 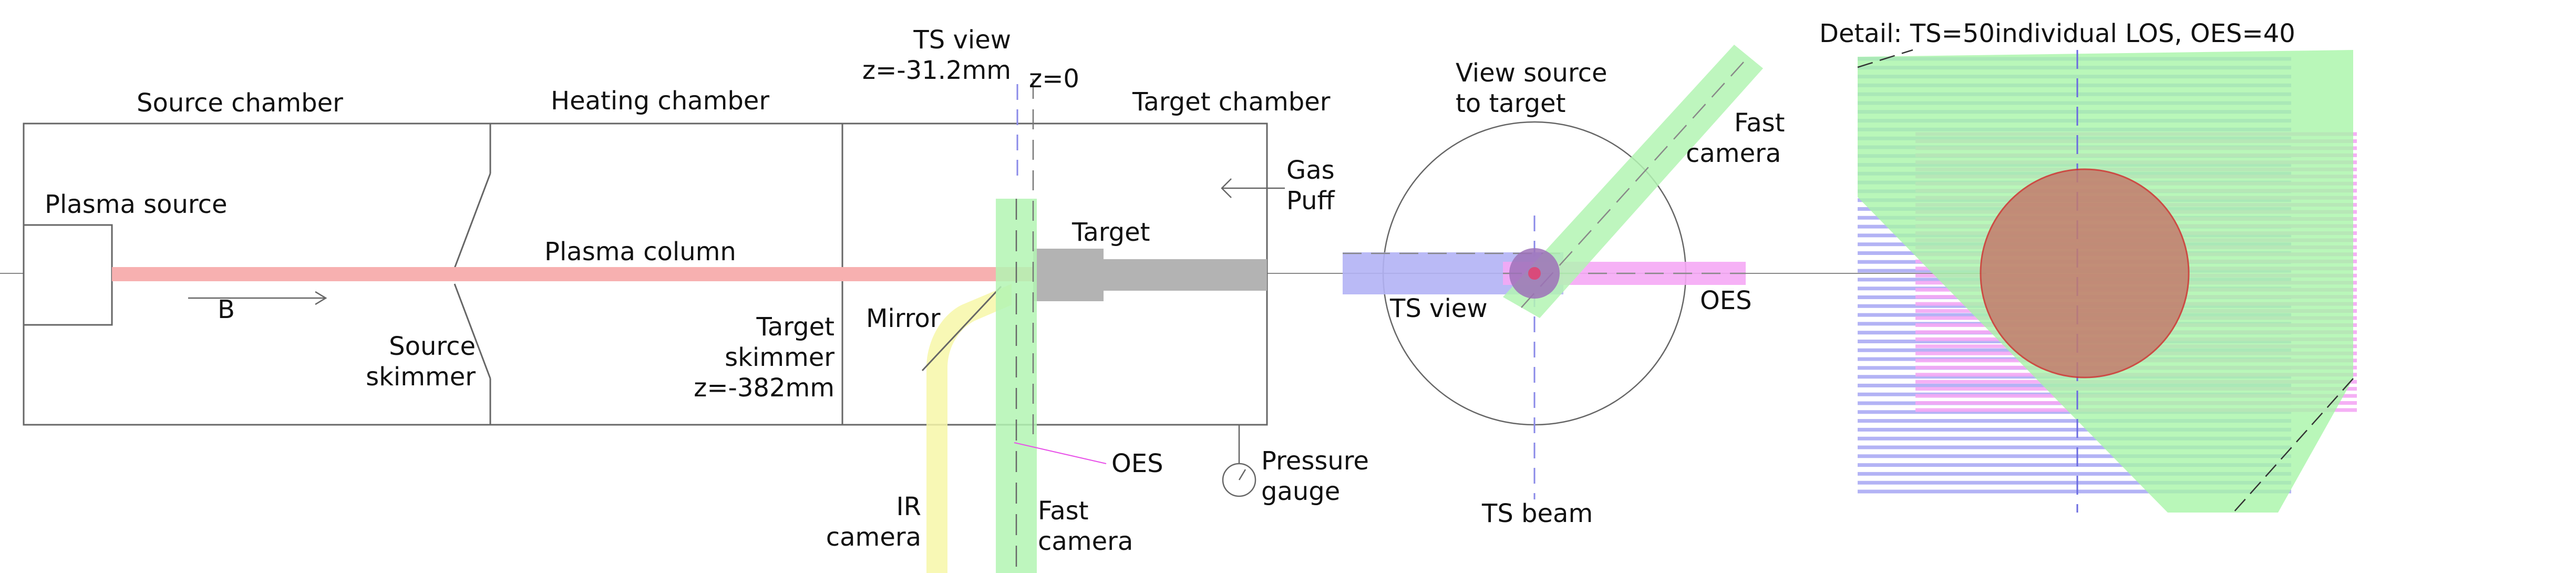 I want to click on ts-view-label-1: TS view, so click(x=962, y=40).